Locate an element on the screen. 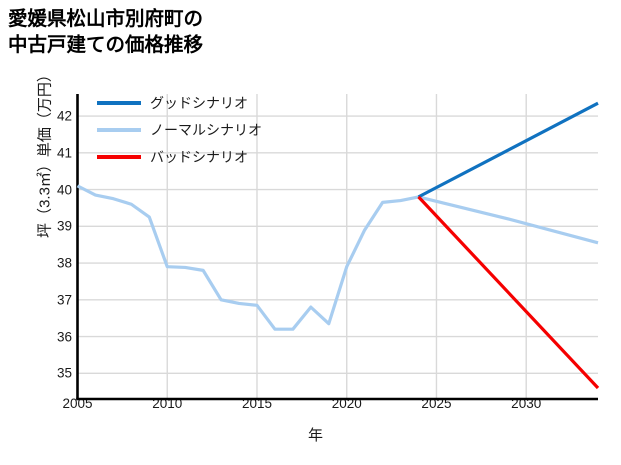  y-tick-label: 42 is located at coordinates (64, 116).